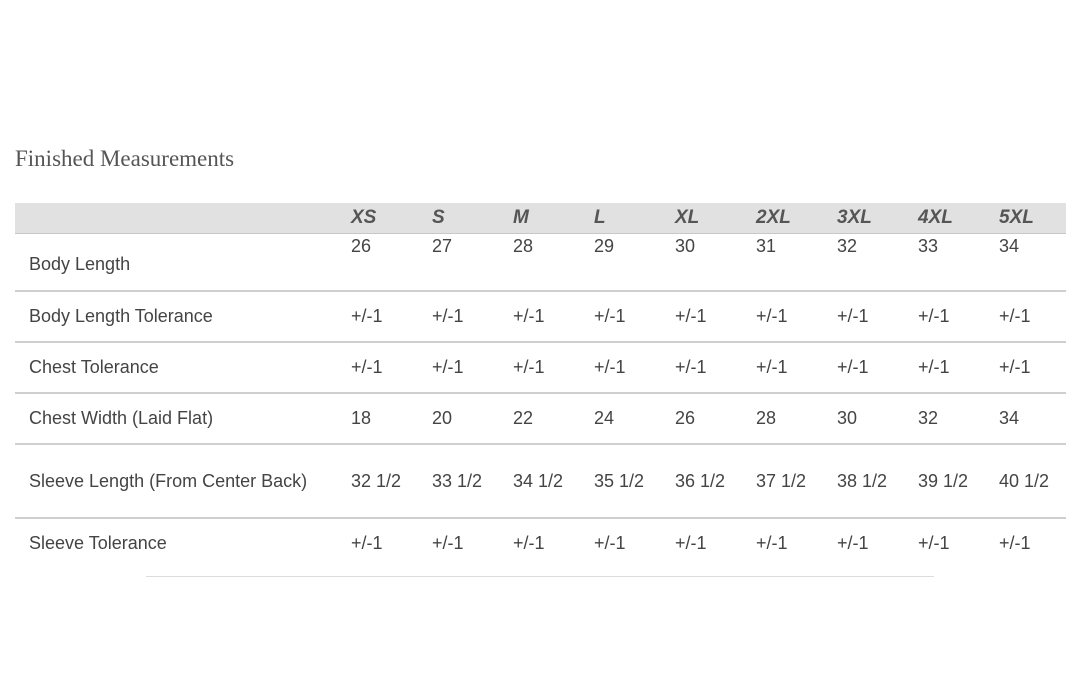  I want to click on table-cell: 24, so click(620, 418).